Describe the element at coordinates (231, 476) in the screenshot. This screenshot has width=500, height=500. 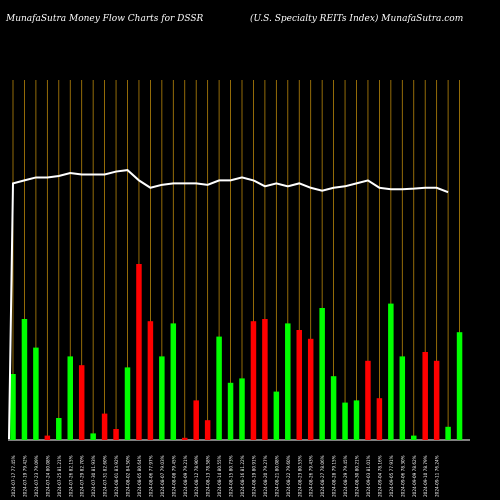
I see `x-tick-label: 2024-08-15 80.73%` at that location.